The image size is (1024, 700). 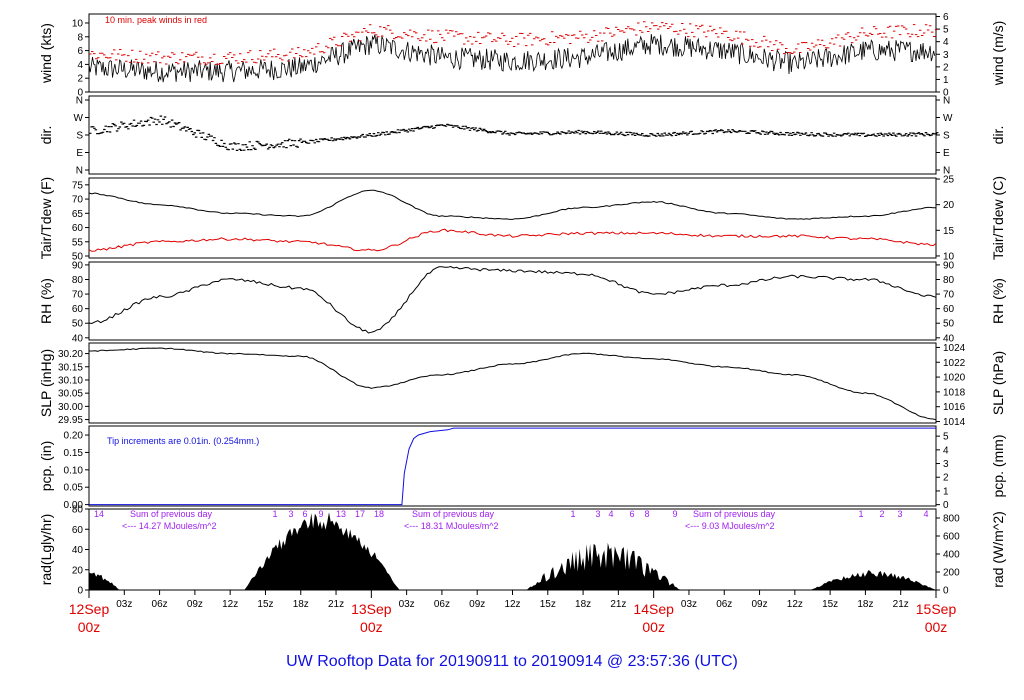 What do you see at coordinates (946, 437) in the screenshot?
I see `right-tick-label: 5` at bounding box center [946, 437].